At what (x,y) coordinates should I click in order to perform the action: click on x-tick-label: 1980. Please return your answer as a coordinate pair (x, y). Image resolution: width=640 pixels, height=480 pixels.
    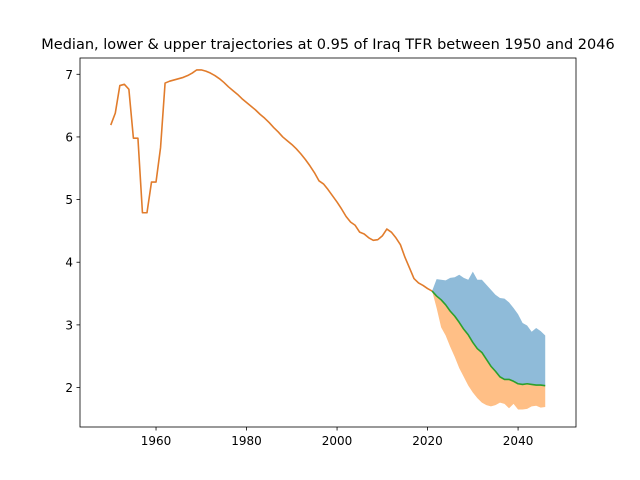
    Looking at the image, I should click on (246, 441).